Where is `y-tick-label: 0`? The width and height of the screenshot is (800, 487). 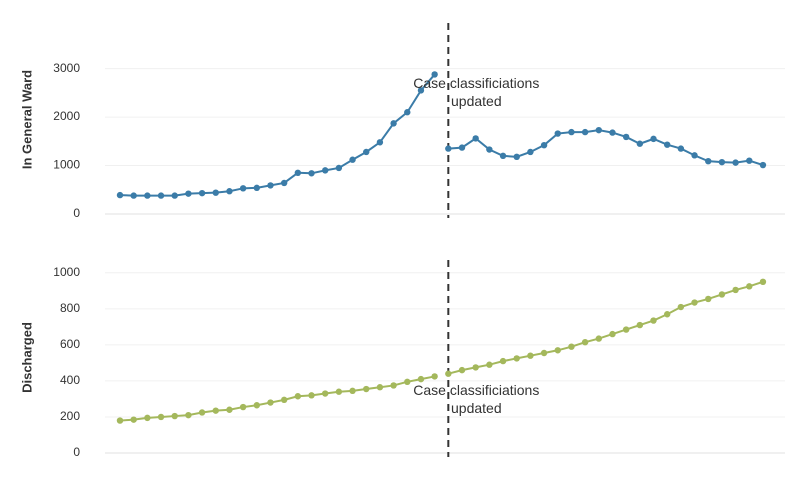
y-tick-label: 0 is located at coordinates (76, 213).